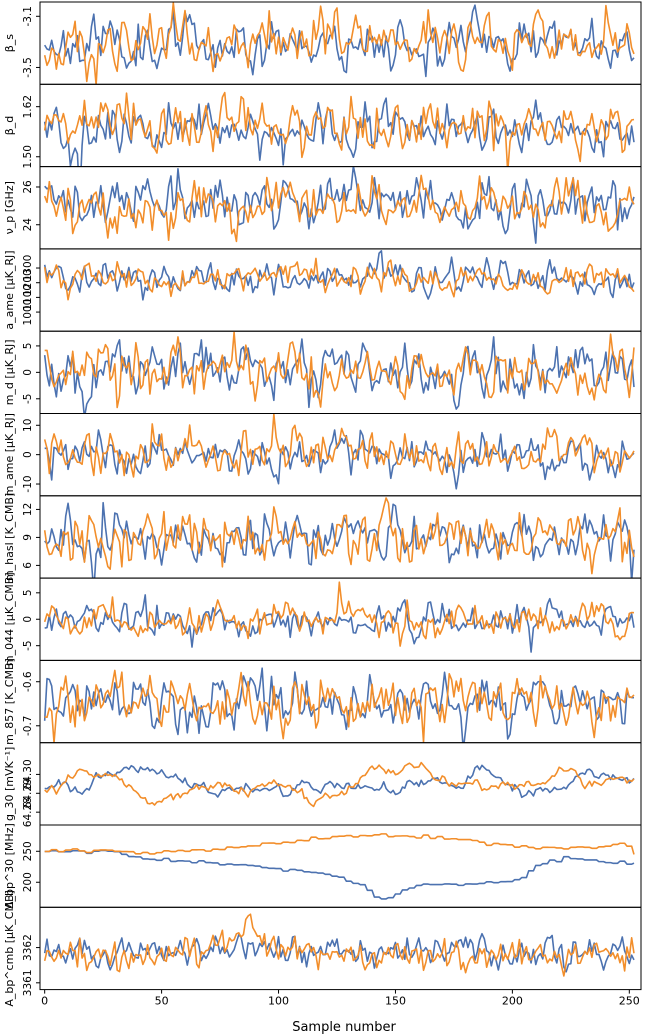 This screenshot has width=648, height=1036. I want to click on y-tick-label: -0.7, so click(28, 726).